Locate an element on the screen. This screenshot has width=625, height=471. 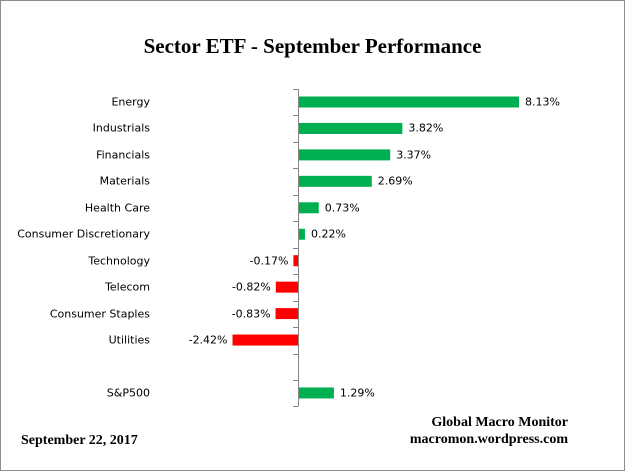
data-label: 0.22% is located at coordinates (328, 234).